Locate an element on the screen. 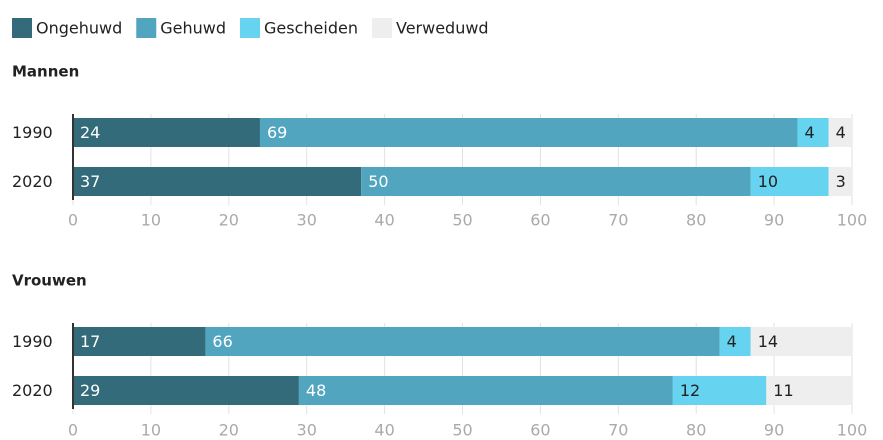  data-label: 50 is located at coordinates (378, 181).